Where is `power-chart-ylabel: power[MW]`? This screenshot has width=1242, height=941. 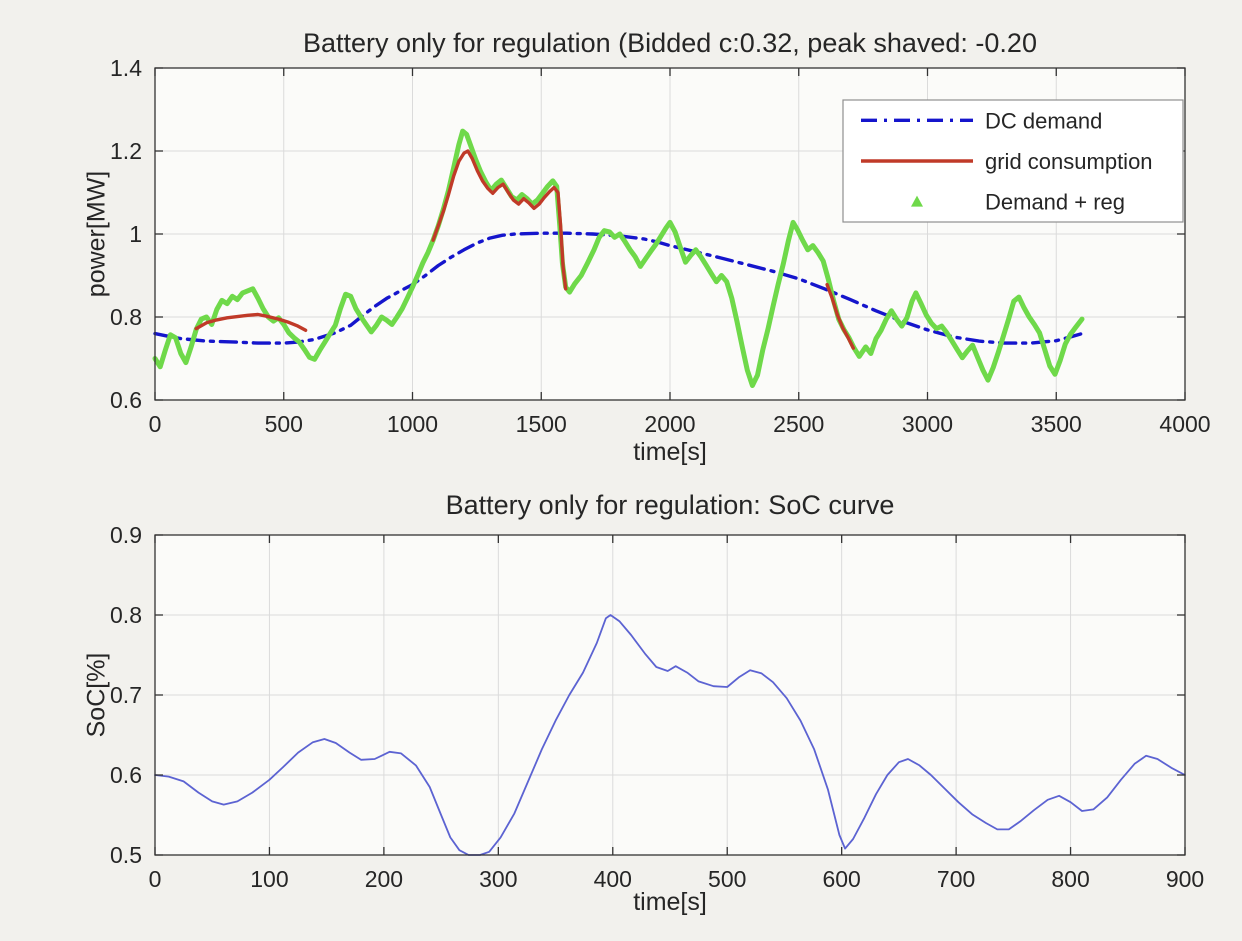
power-chart-ylabel: power[MW] is located at coordinates (96, 234).